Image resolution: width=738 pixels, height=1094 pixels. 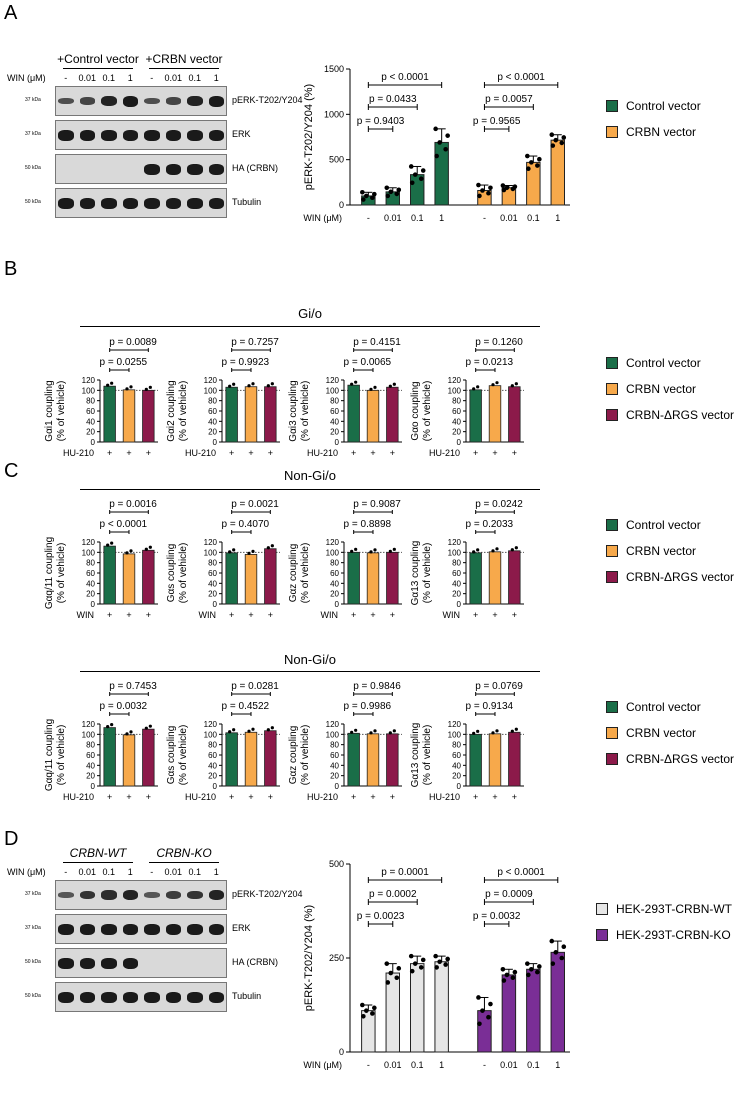 What do you see at coordinates (184, 59) in the screenshot?
I see `blot-group-label: +CRBN vector` at bounding box center [184, 59].